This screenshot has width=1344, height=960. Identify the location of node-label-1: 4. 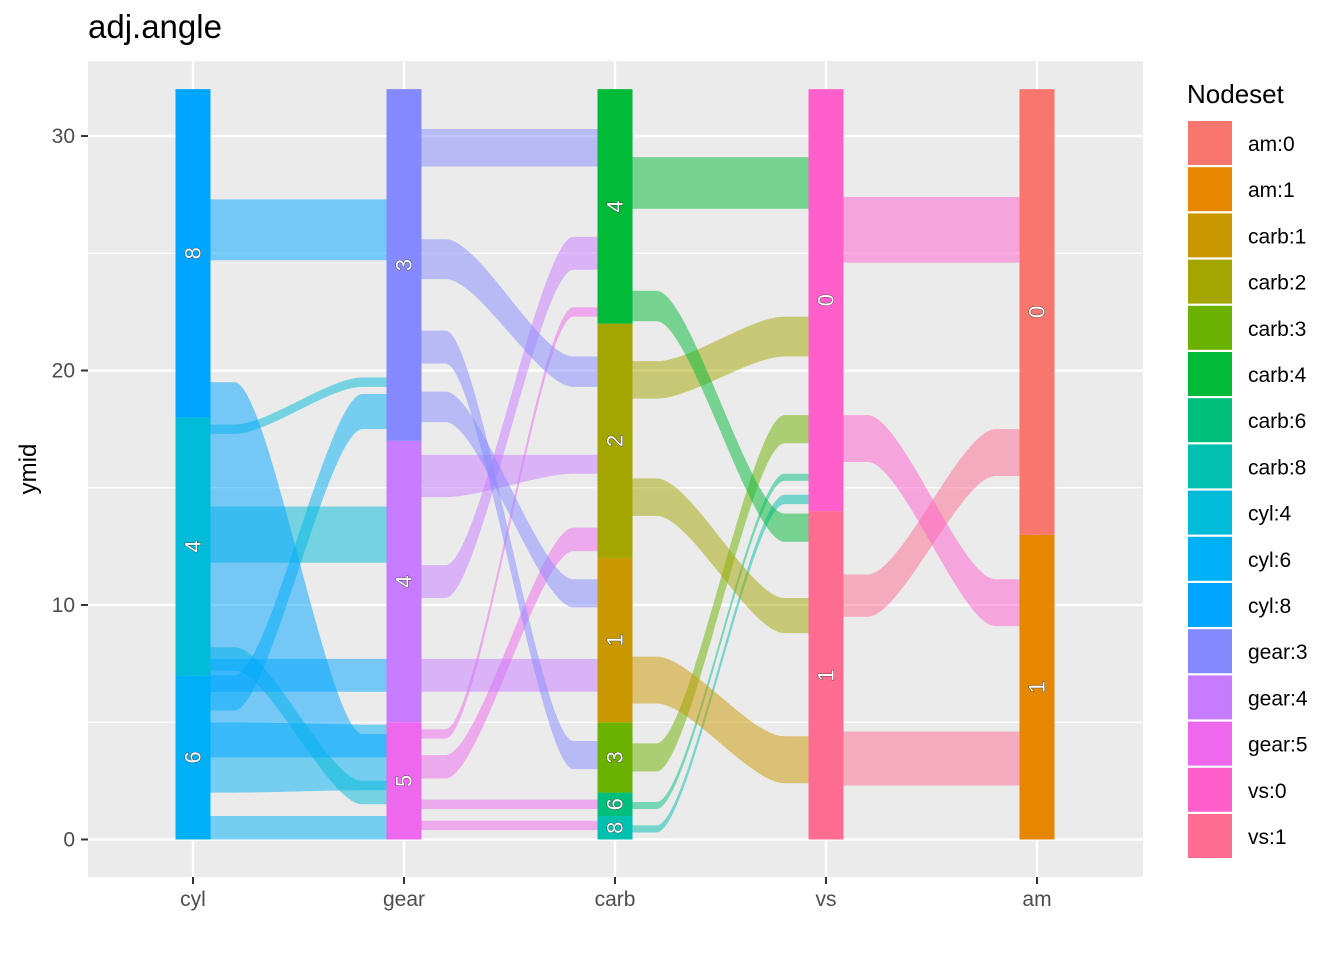
(193, 546).